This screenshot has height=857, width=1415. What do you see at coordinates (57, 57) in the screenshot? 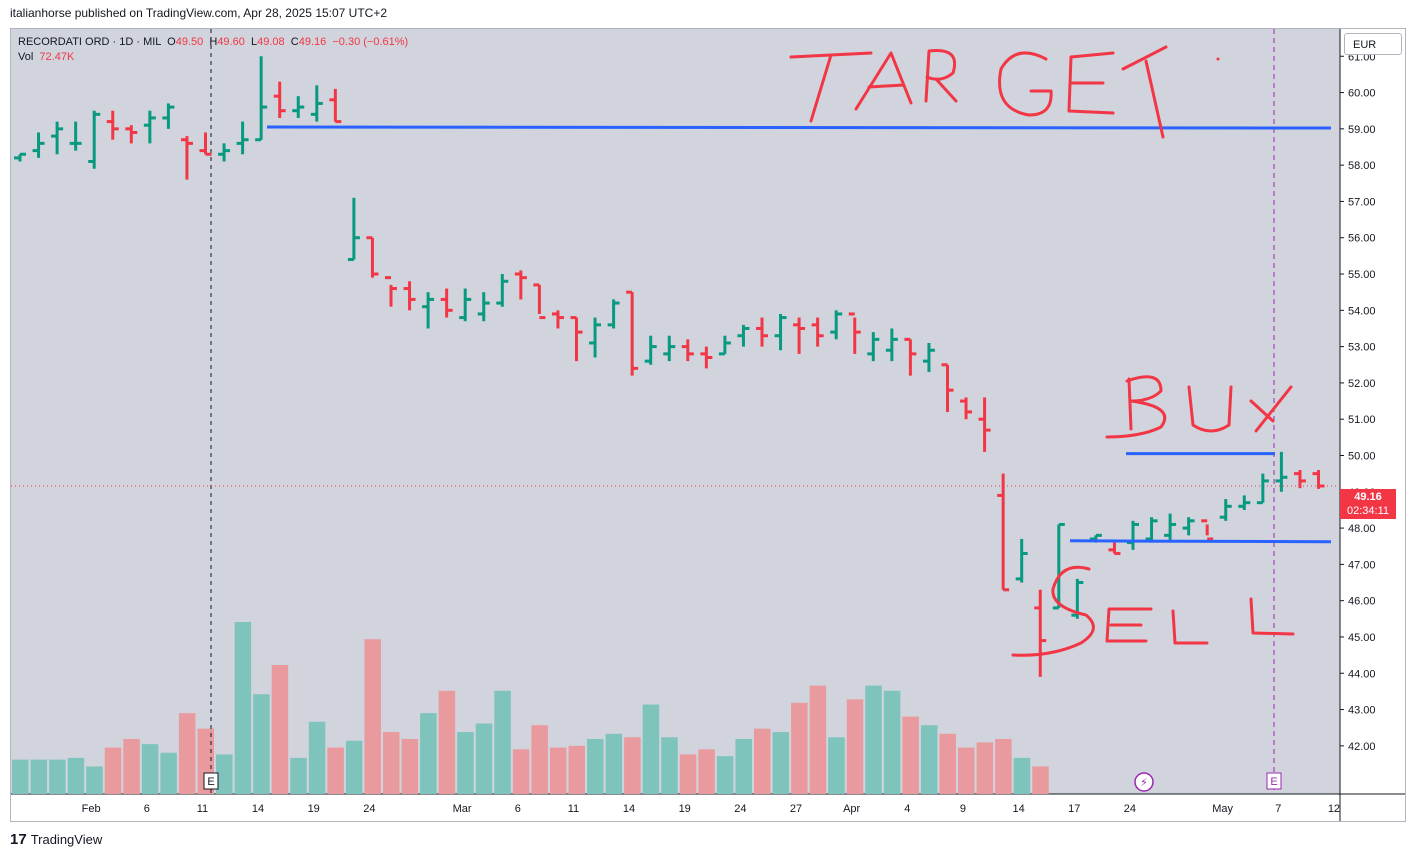
I see `vol-value: 72.47K` at bounding box center [57, 57].